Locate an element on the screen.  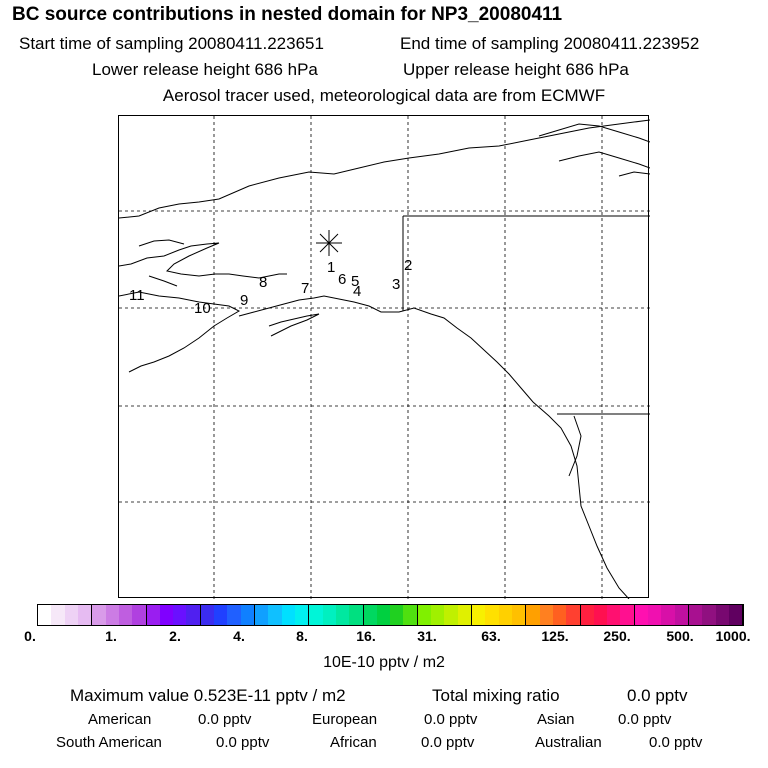
tick-6: 31. is located at coordinates (427, 636).